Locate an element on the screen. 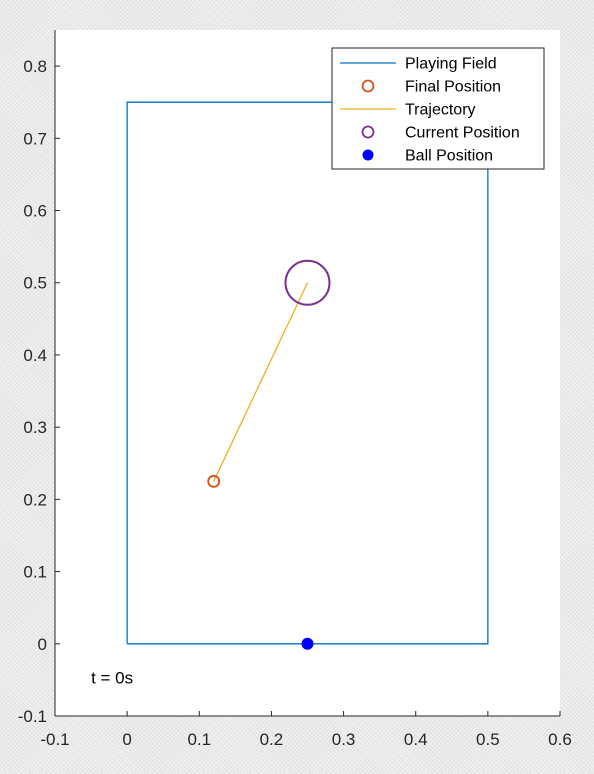 Image resolution: width=594 pixels, height=774 pixels. legend-entry-trajectory: Trajectory is located at coordinates (408, 110).